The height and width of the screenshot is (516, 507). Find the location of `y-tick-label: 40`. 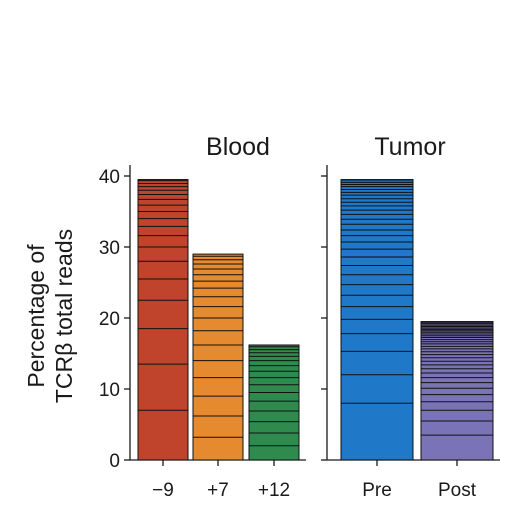

y-tick-label: 40 is located at coordinates (109, 177).